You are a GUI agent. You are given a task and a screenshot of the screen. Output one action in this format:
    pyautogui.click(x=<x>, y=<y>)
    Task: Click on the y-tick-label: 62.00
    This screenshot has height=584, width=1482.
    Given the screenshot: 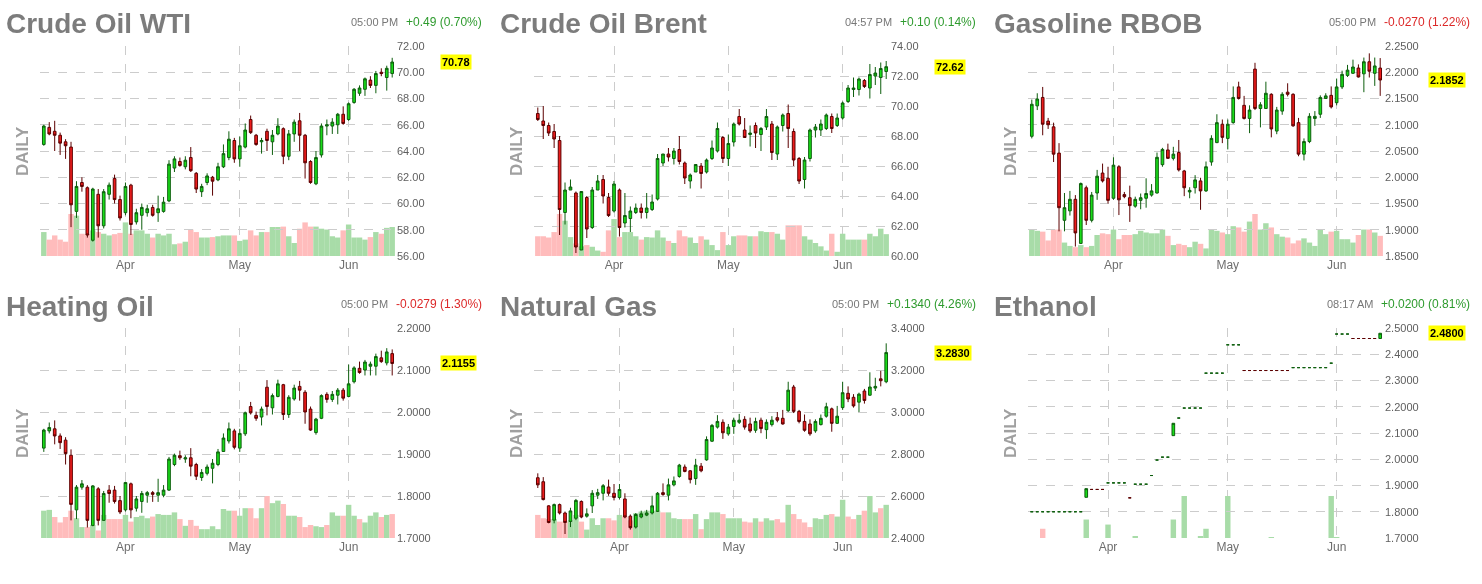 What is the action you would take?
    pyautogui.click(x=905, y=225)
    